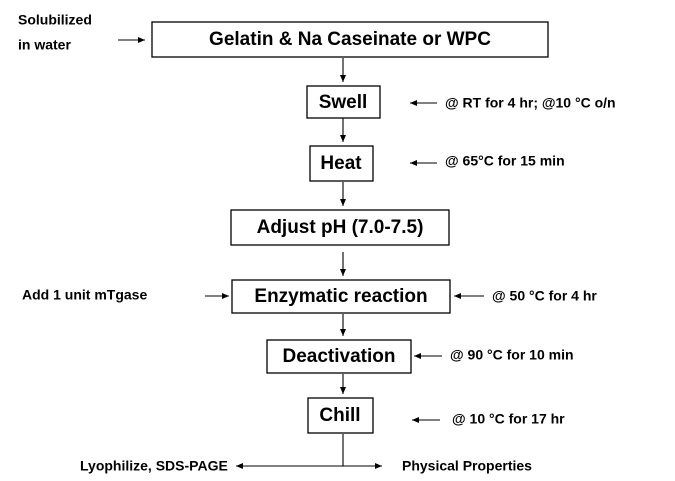 The width and height of the screenshot is (675, 481). I want to click on condition-note: @ 90 °C for 10 min, so click(512, 355).